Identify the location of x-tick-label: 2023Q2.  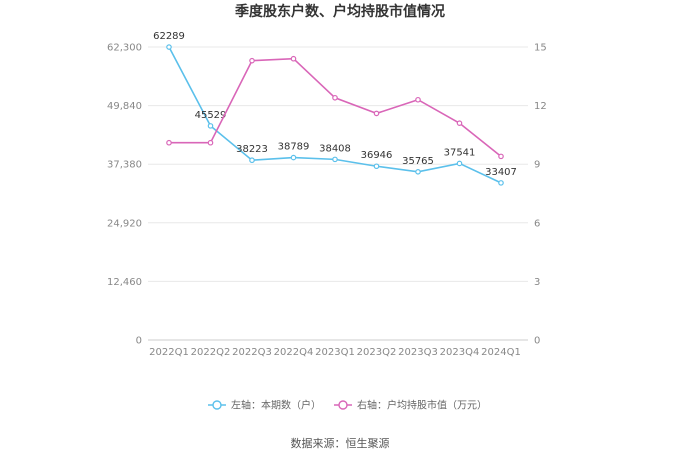
(377, 352).